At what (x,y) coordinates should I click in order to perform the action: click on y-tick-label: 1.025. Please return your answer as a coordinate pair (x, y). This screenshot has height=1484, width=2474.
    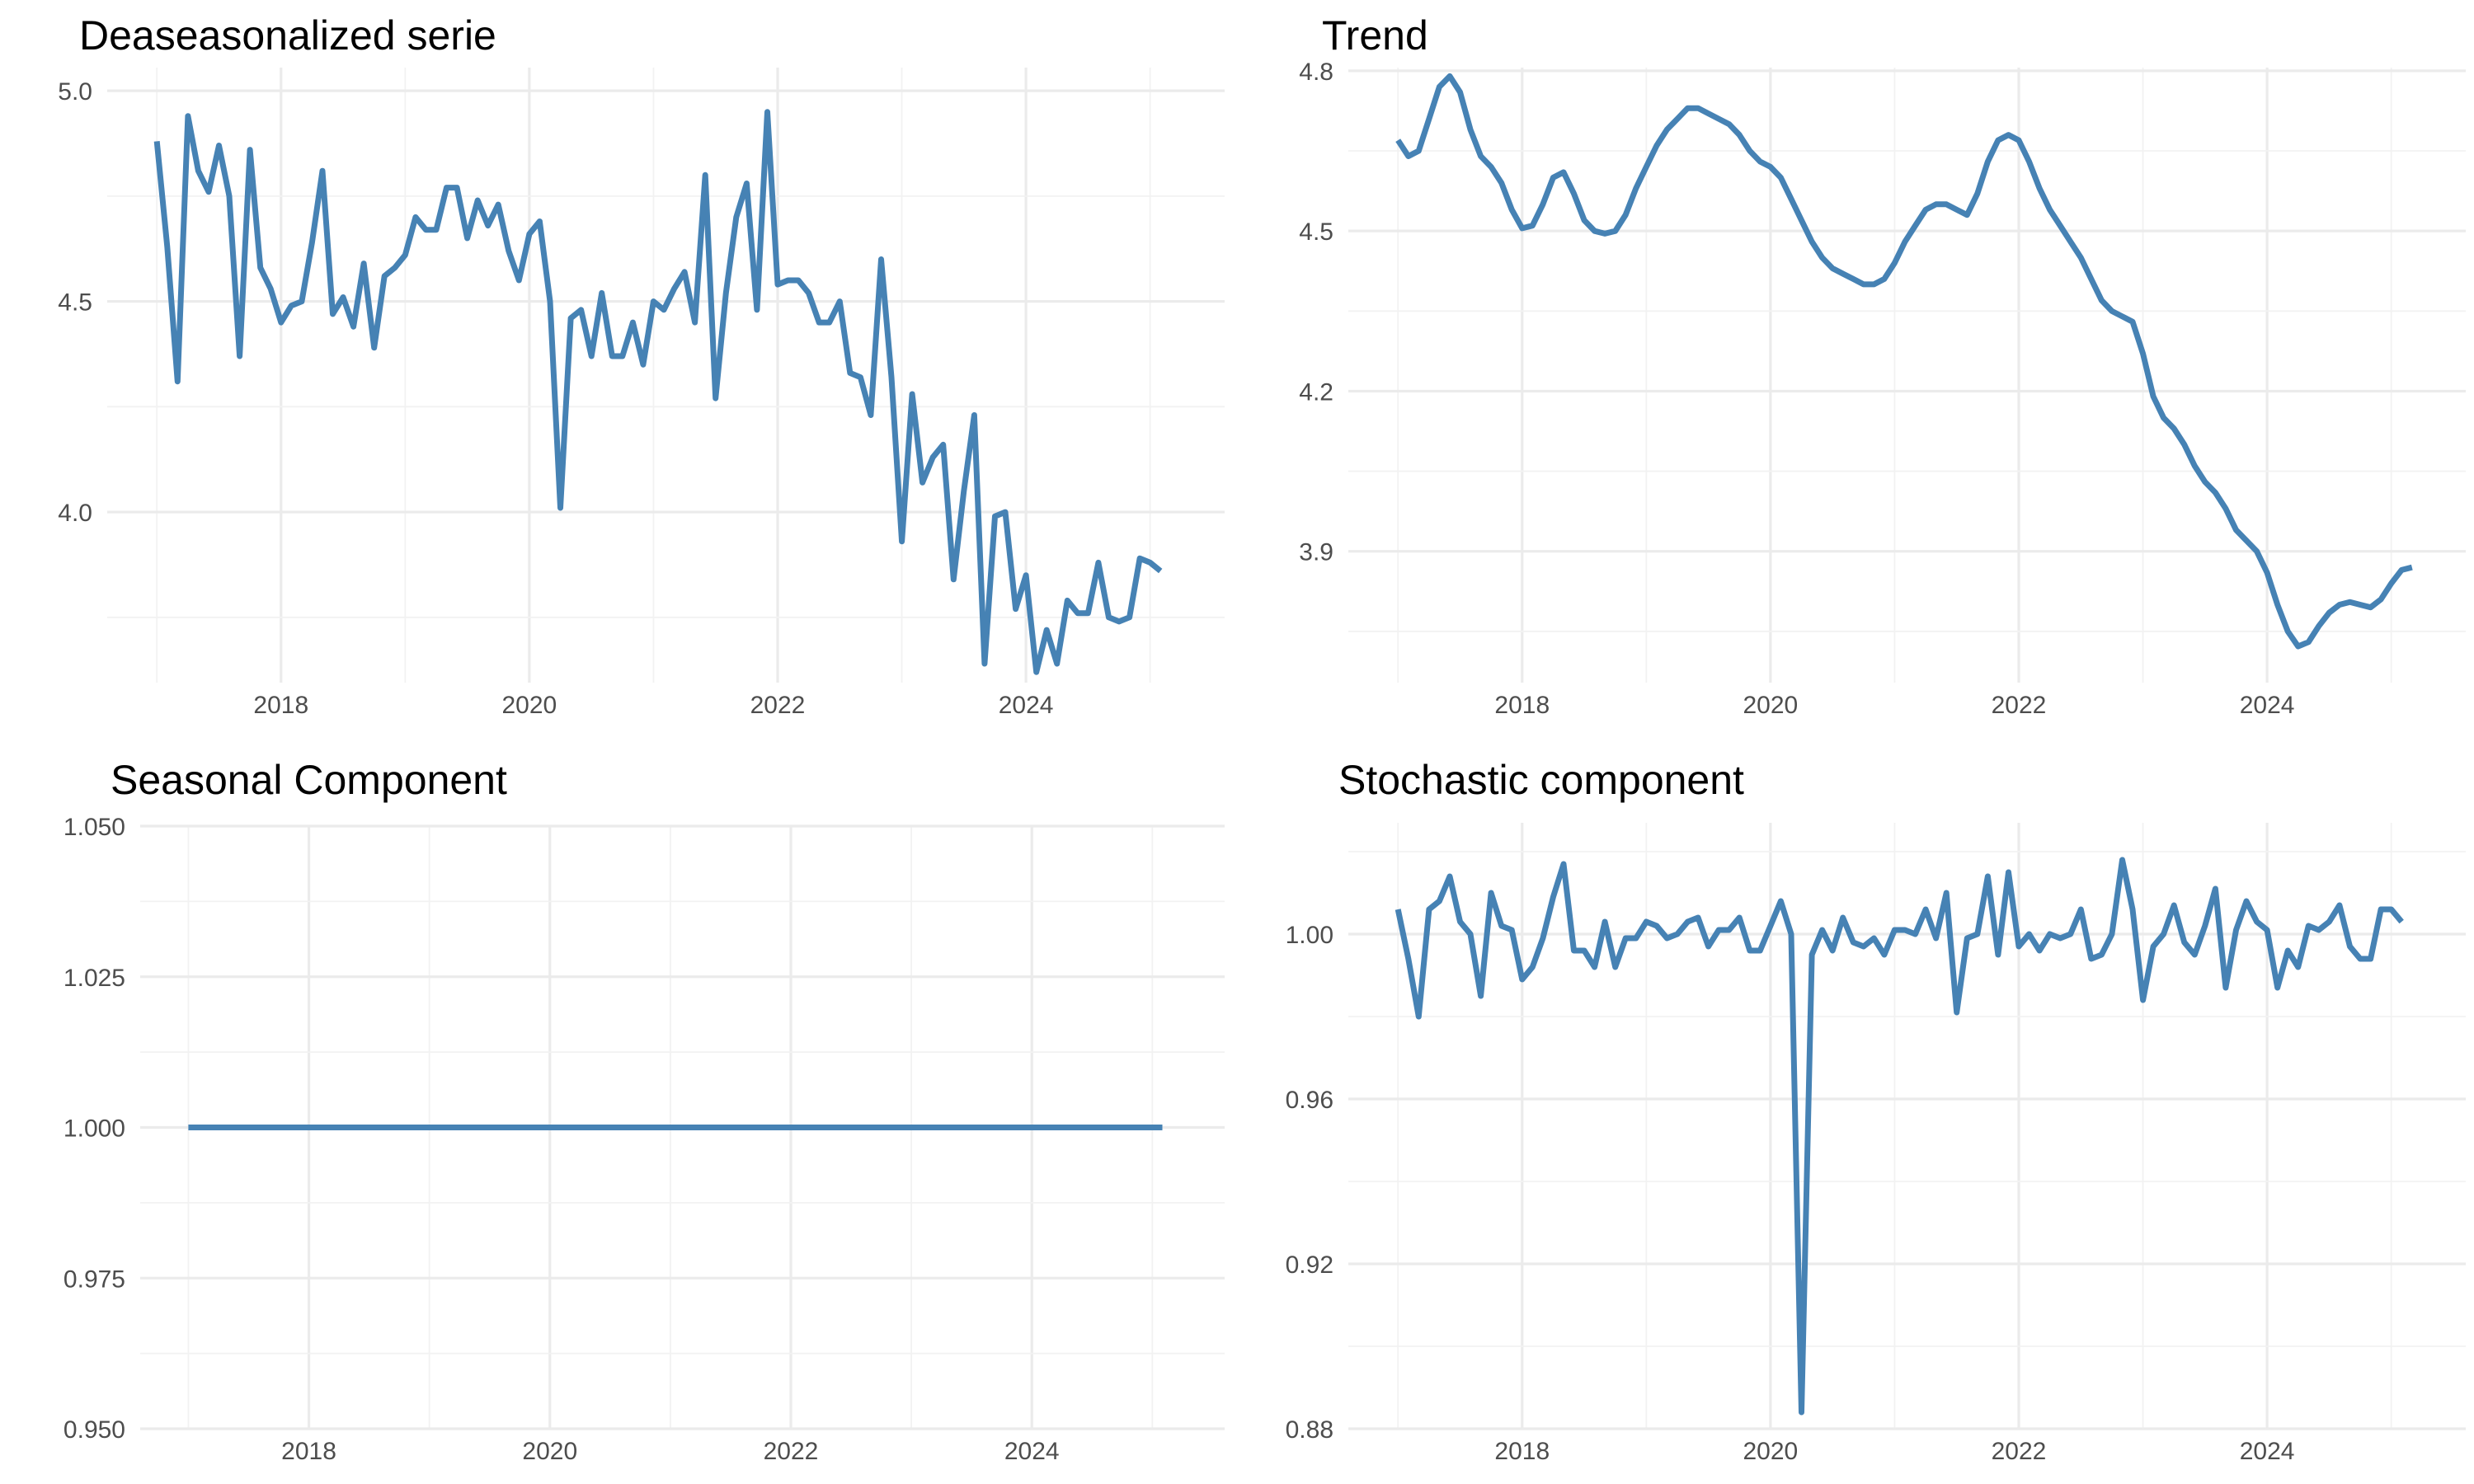
    Looking at the image, I should click on (94, 978).